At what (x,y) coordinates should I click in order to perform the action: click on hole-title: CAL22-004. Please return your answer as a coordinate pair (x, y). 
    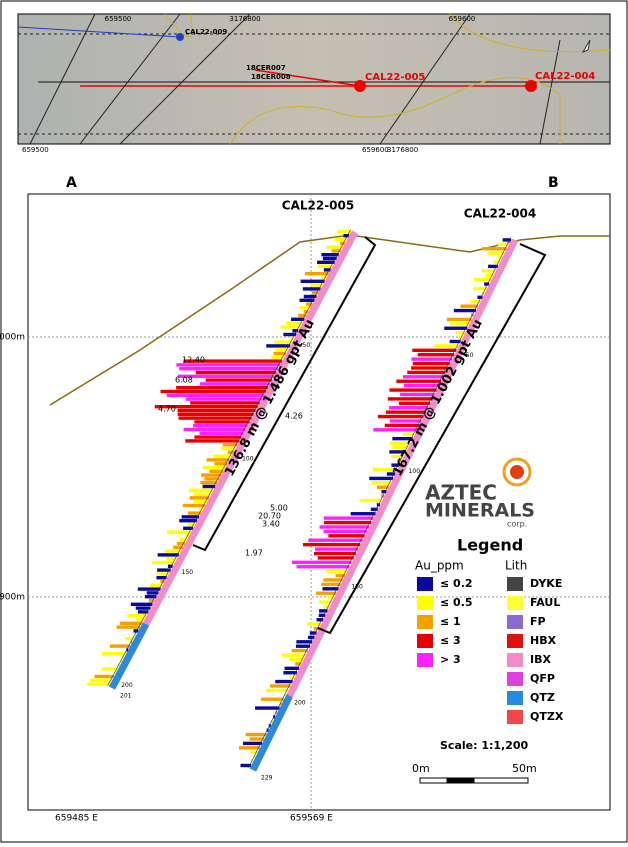
    Looking at the image, I should click on (500, 214).